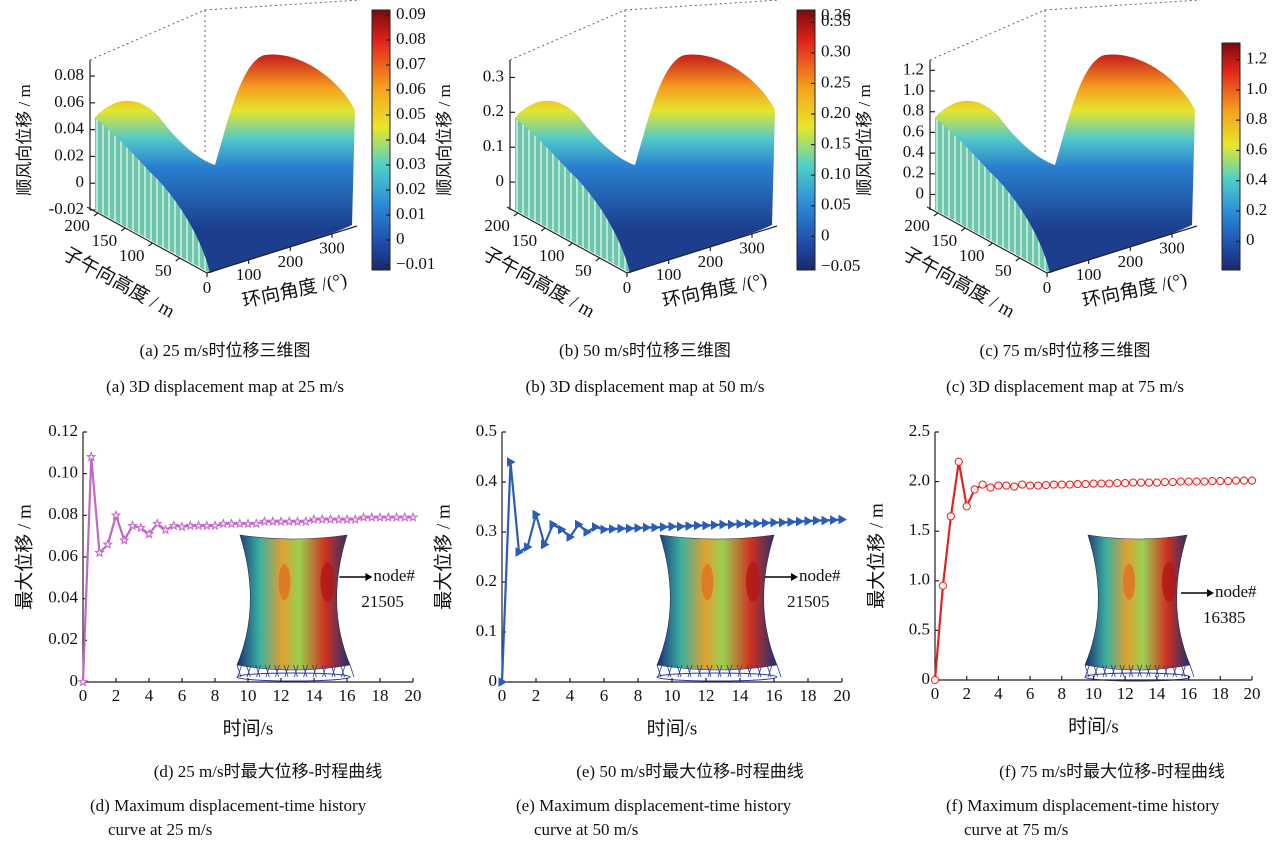 This screenshot has width=1284, height=846. What do you see at coordinates (919, 480) in the screenshot?
I see `y-tick-label: 2.0` at bounding box center [919, 480].